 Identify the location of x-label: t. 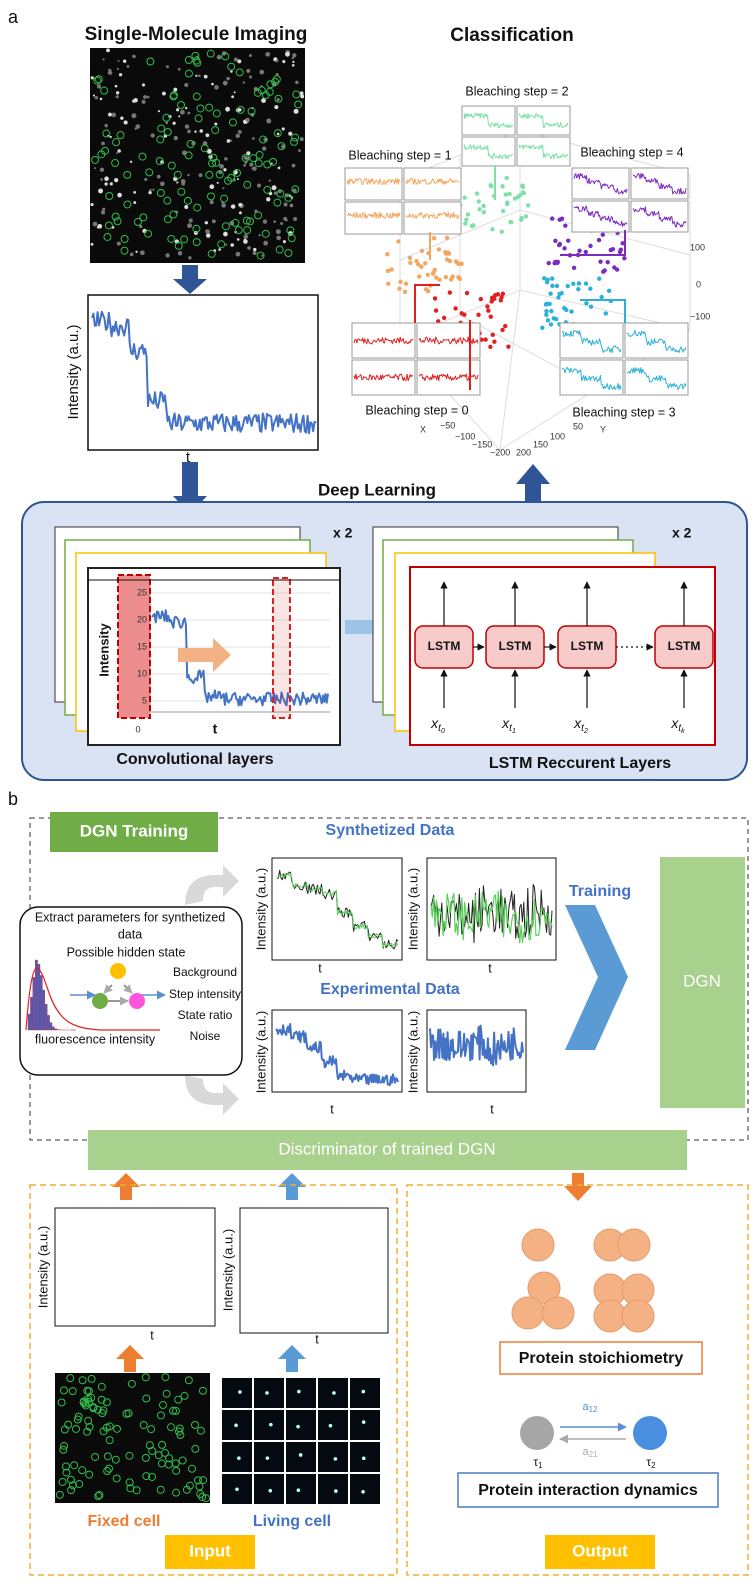
(152, 1335).